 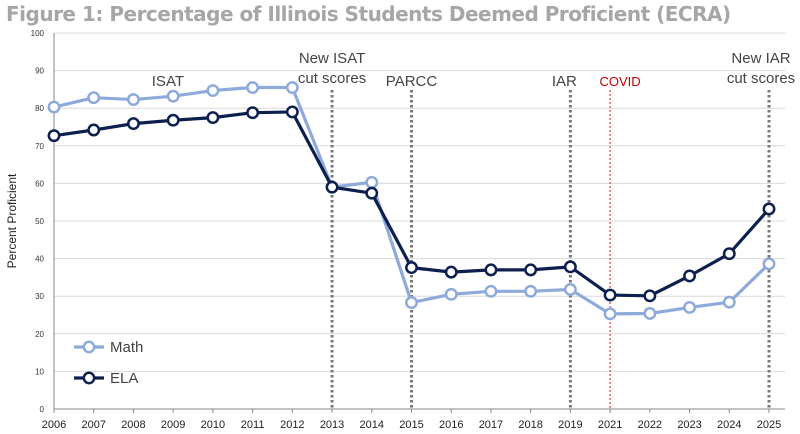 What do you see at coordinates (610, 425) in the screenshot?
I see `x-tick-label: 2021` at bounding box center [610, 425].